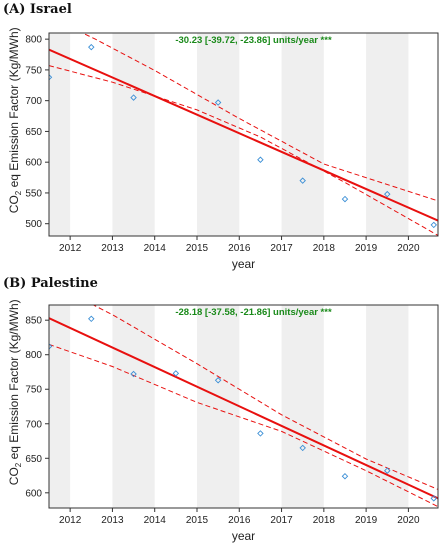 The width and height of the screenshot is (447, 550). I want to click on y-tick-label: 500, so click(33, 224).